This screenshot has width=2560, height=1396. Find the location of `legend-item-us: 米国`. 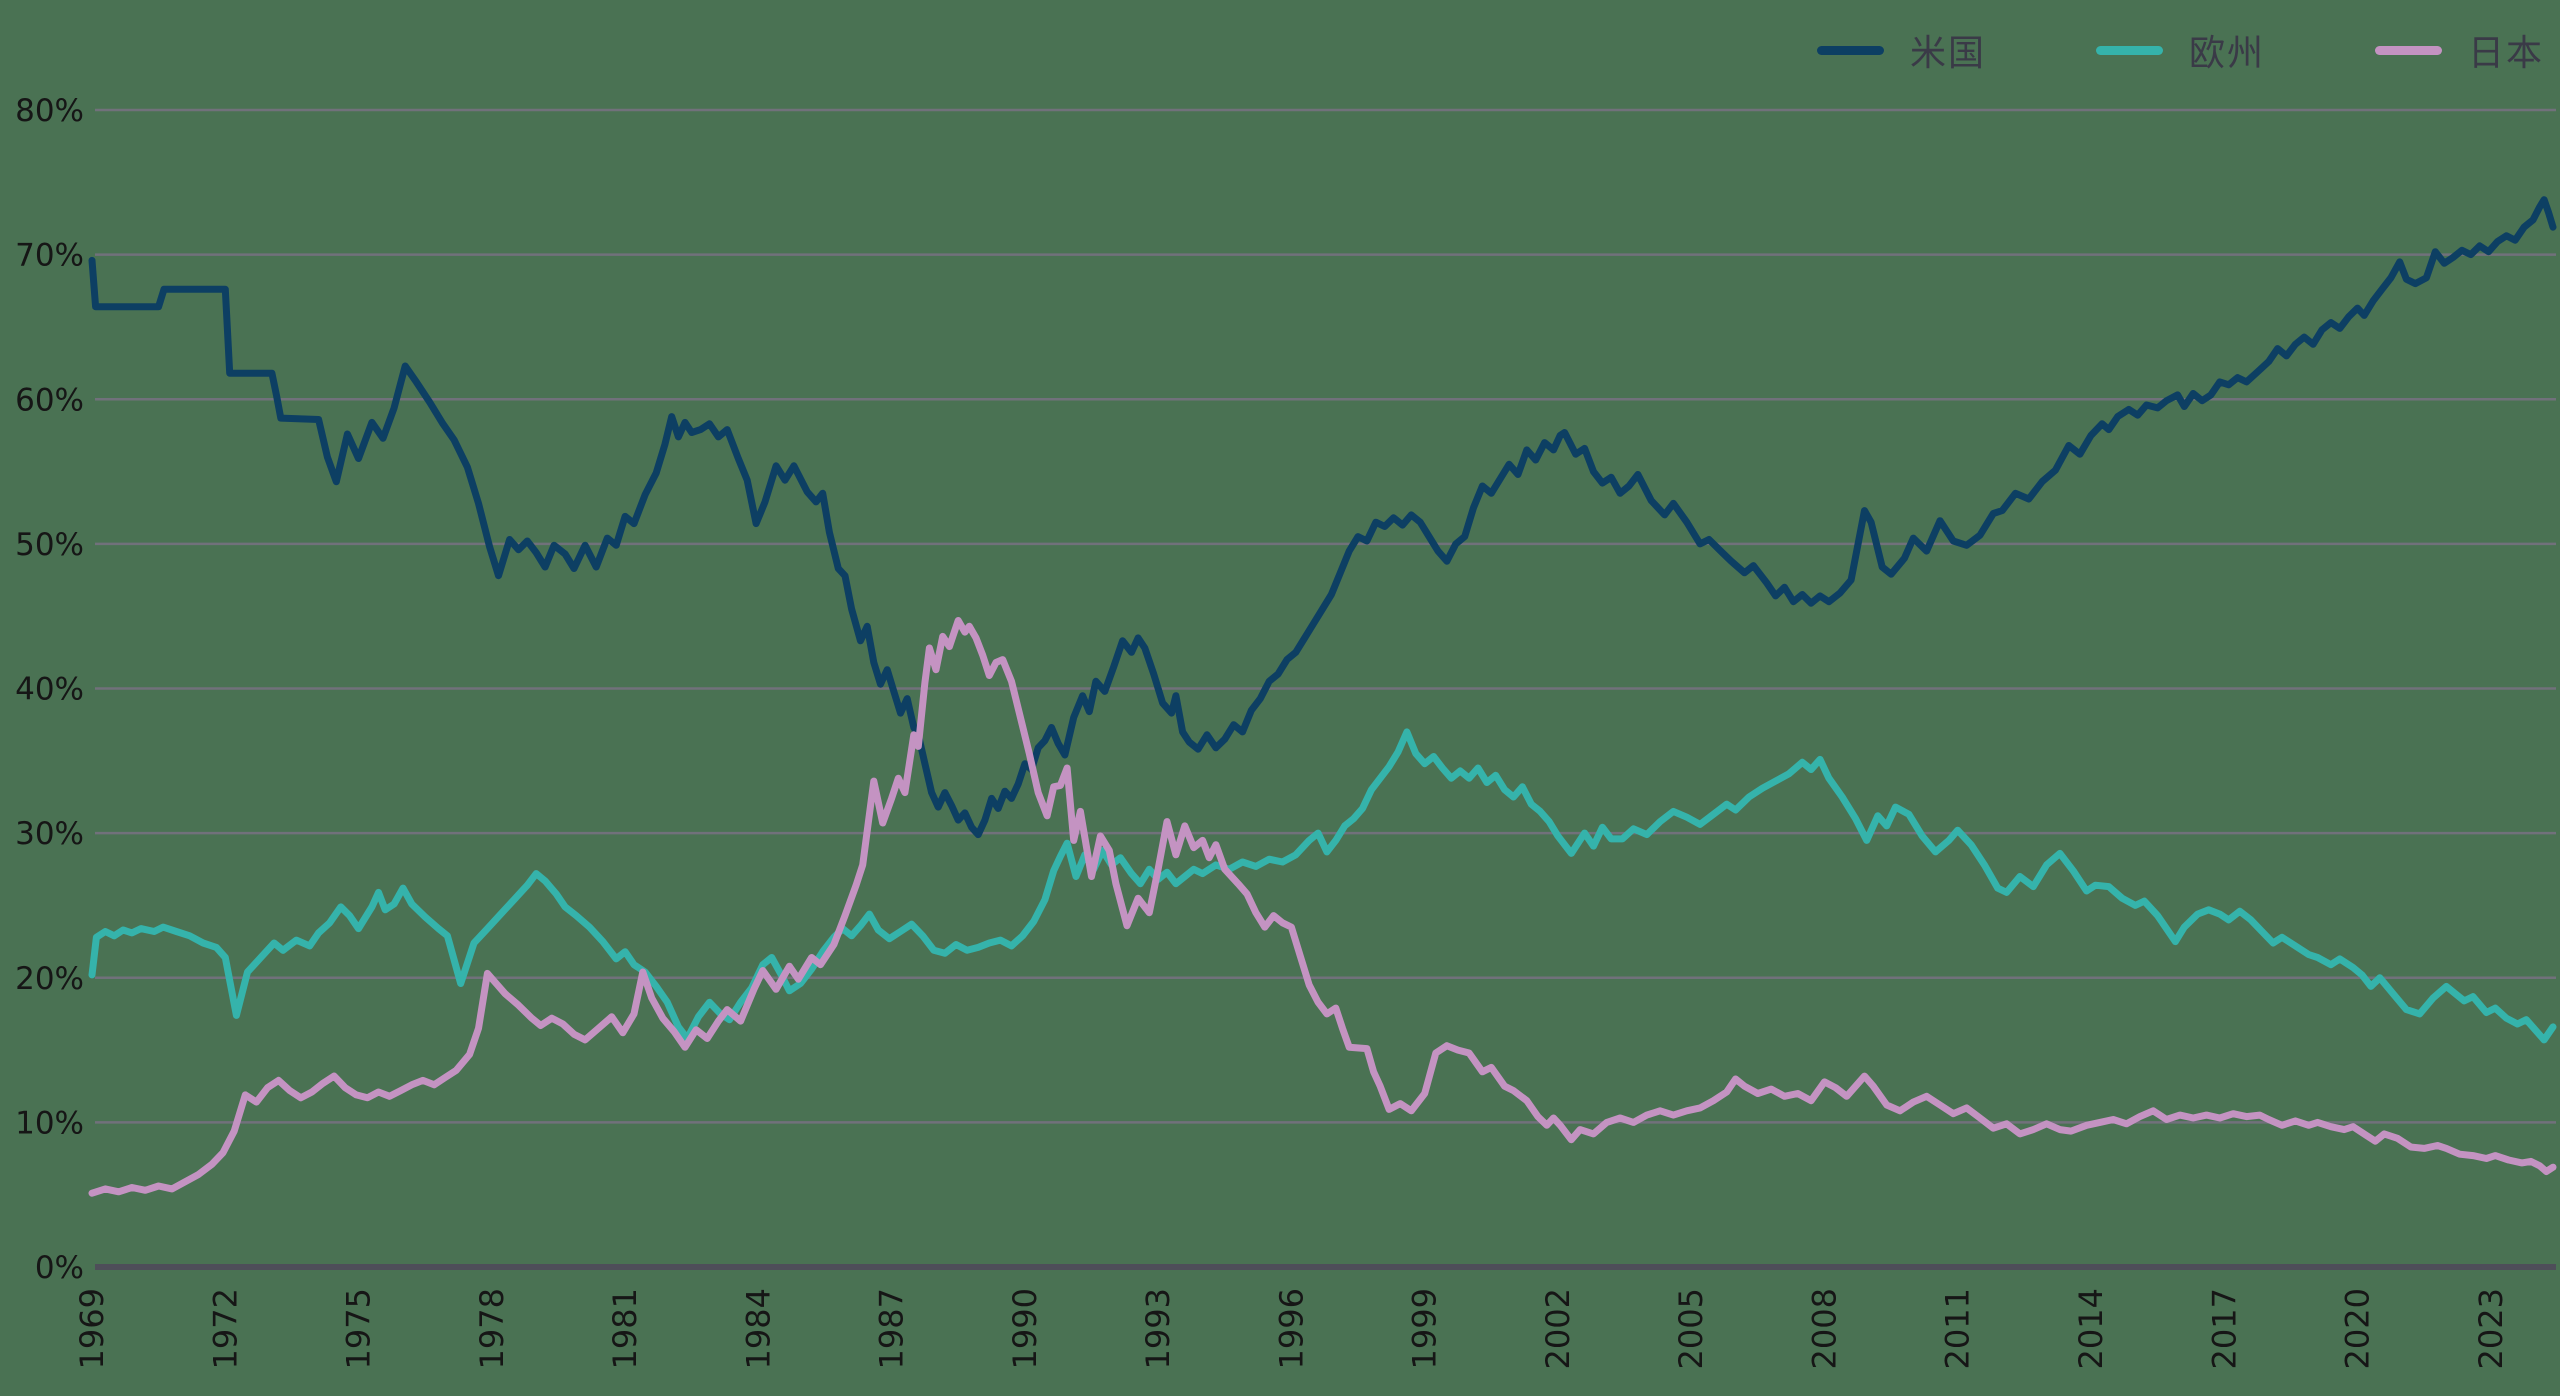

legend-item-us: 米国 is located at coordinates (1901, 50).